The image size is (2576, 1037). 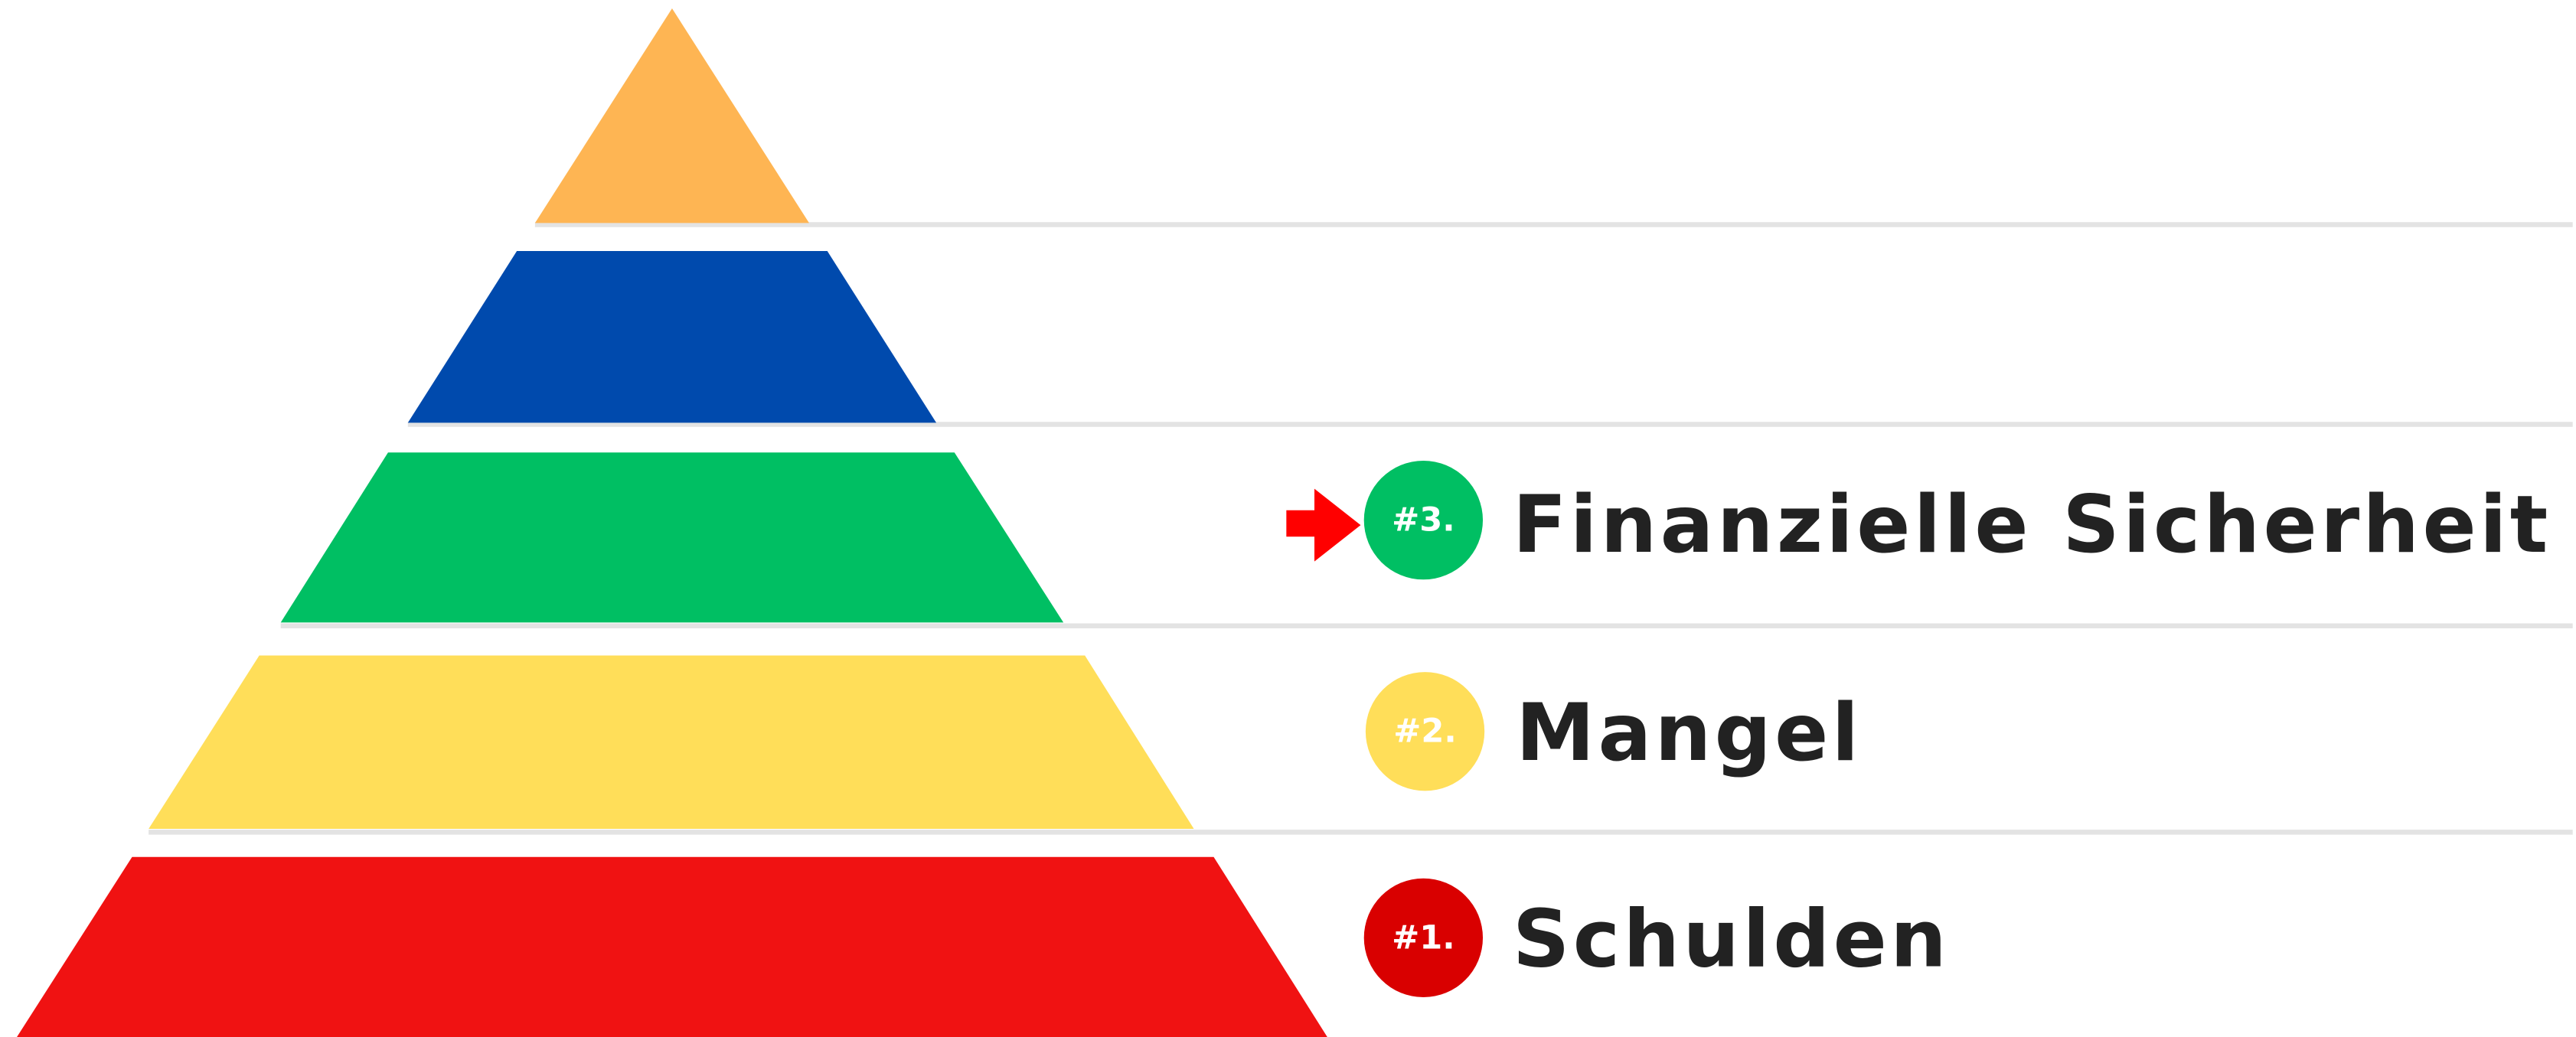 I want to click on badge-text: #2., so click(x=1425, y=732).